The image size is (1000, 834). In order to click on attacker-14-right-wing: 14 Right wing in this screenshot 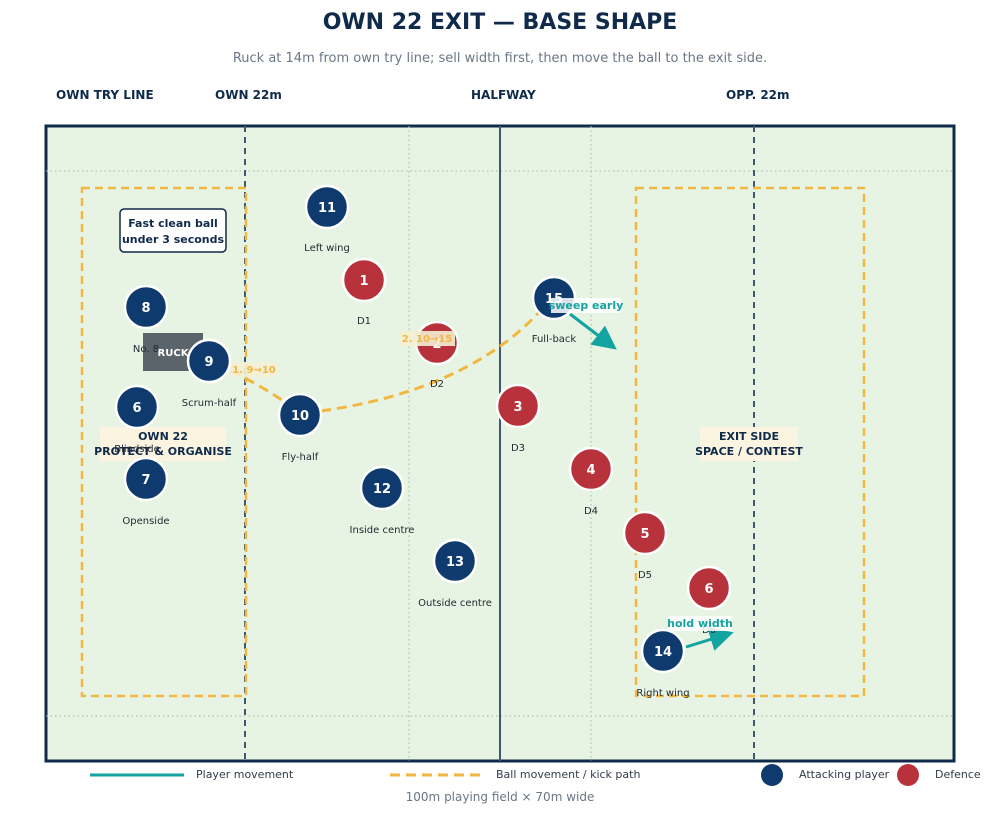, I will do `click(663, 663)`.